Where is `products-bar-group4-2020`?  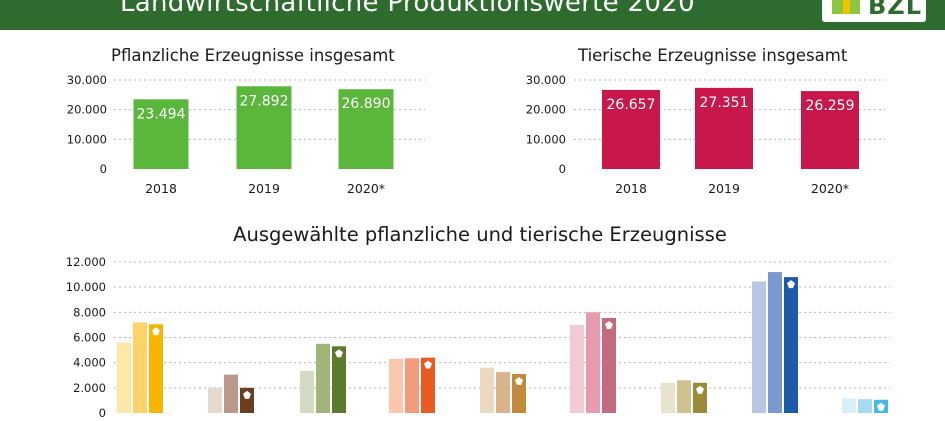
products-bar-group4-2020 is located at coordinates (428, 385).